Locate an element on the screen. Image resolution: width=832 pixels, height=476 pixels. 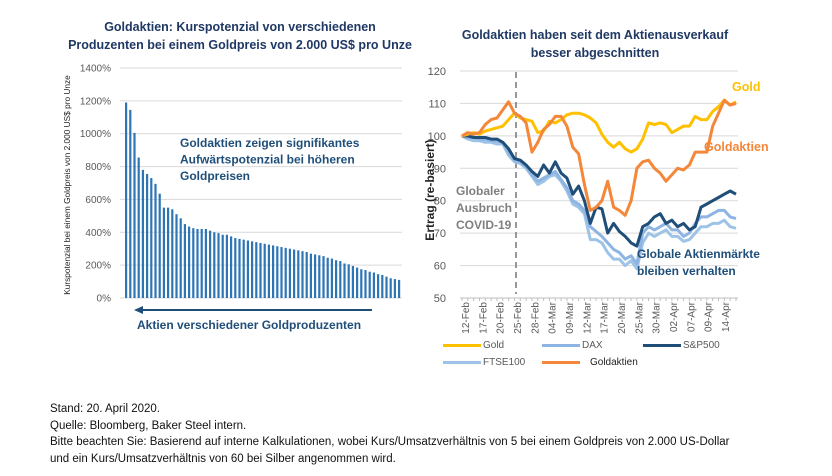
x-tick-label: 28-Feb is located at coordinates (535, 318).